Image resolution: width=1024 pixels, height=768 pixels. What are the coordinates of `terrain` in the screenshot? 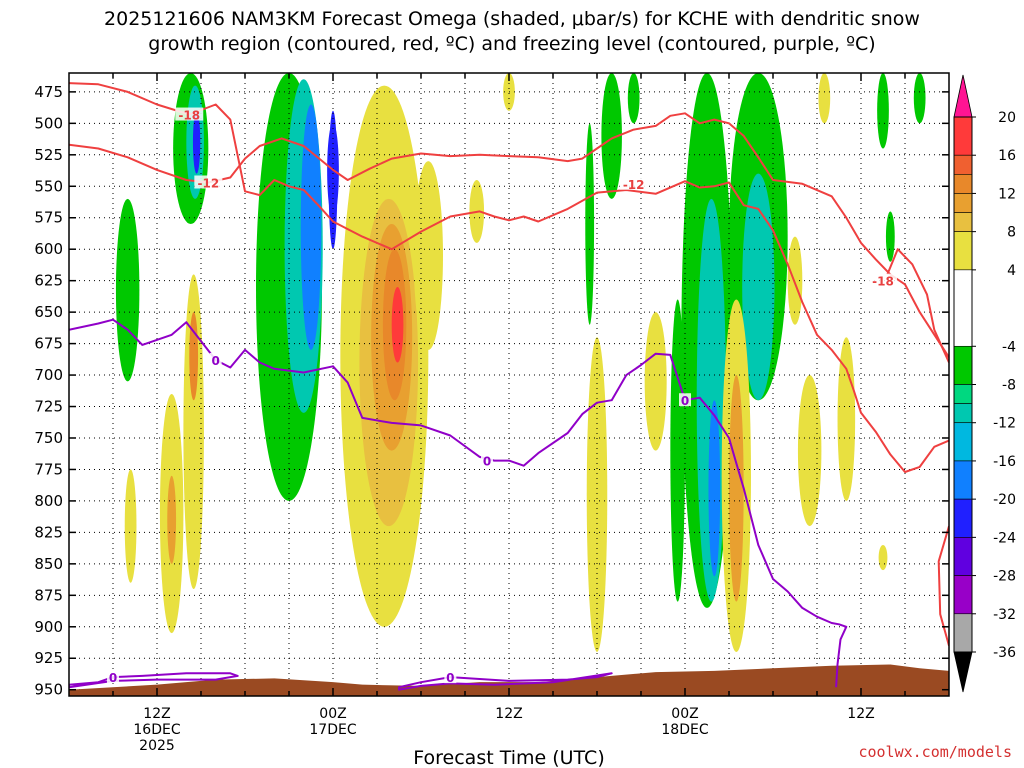 It's located at (509, 680).